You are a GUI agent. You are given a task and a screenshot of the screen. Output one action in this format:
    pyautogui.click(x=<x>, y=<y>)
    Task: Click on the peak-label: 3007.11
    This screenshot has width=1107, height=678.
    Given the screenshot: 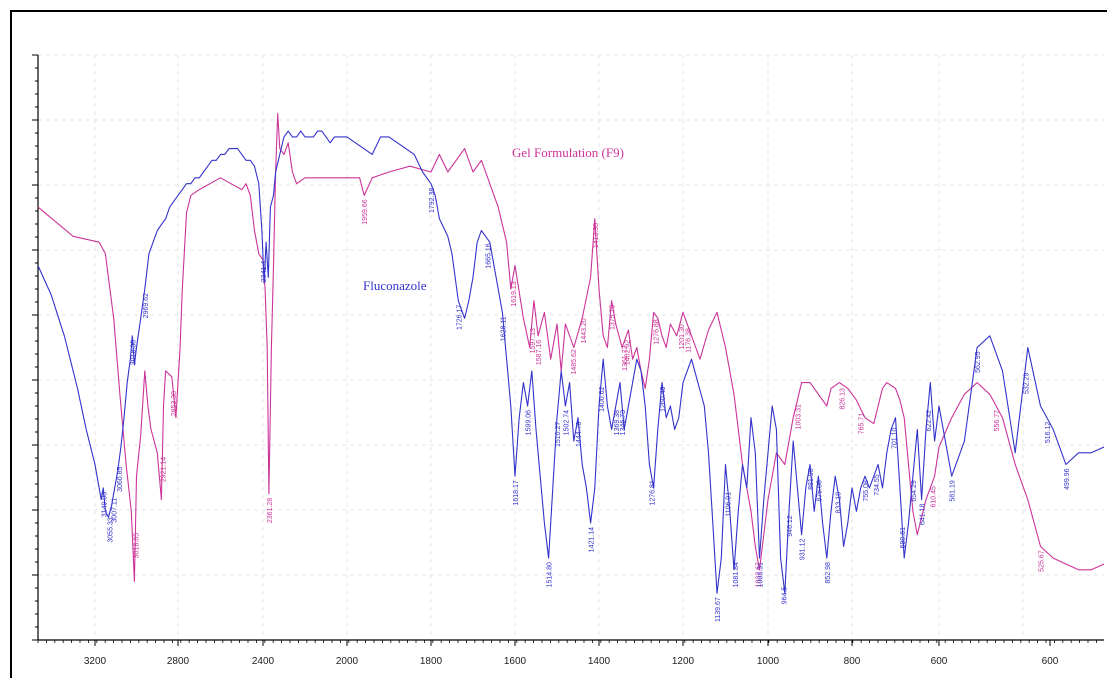 What is the action you would take?
    pyautogui.click(x=115, y=510)
    